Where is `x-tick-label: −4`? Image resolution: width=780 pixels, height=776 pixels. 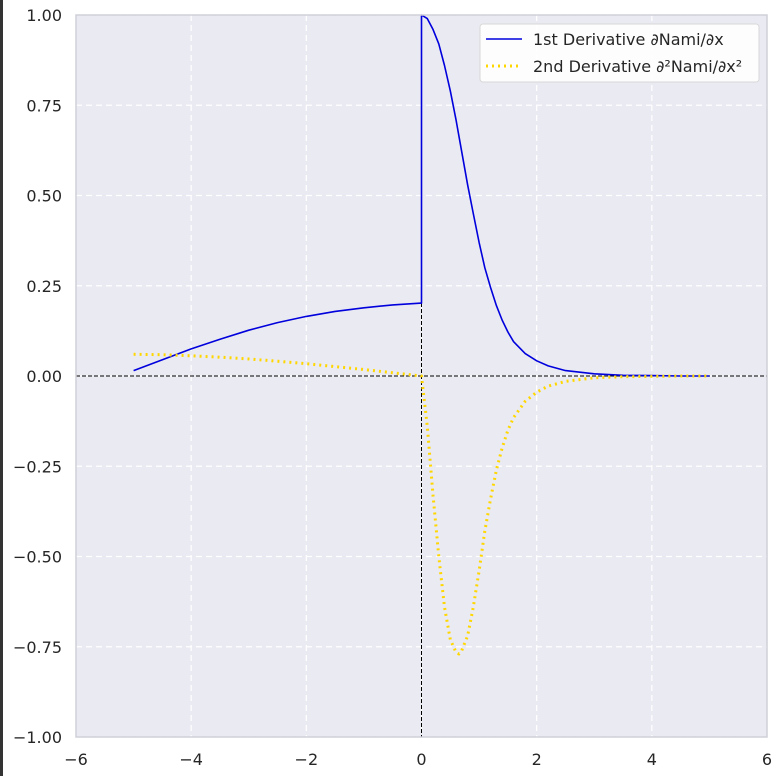
x-tick-label: −4 is located at coordinates (191, 759).